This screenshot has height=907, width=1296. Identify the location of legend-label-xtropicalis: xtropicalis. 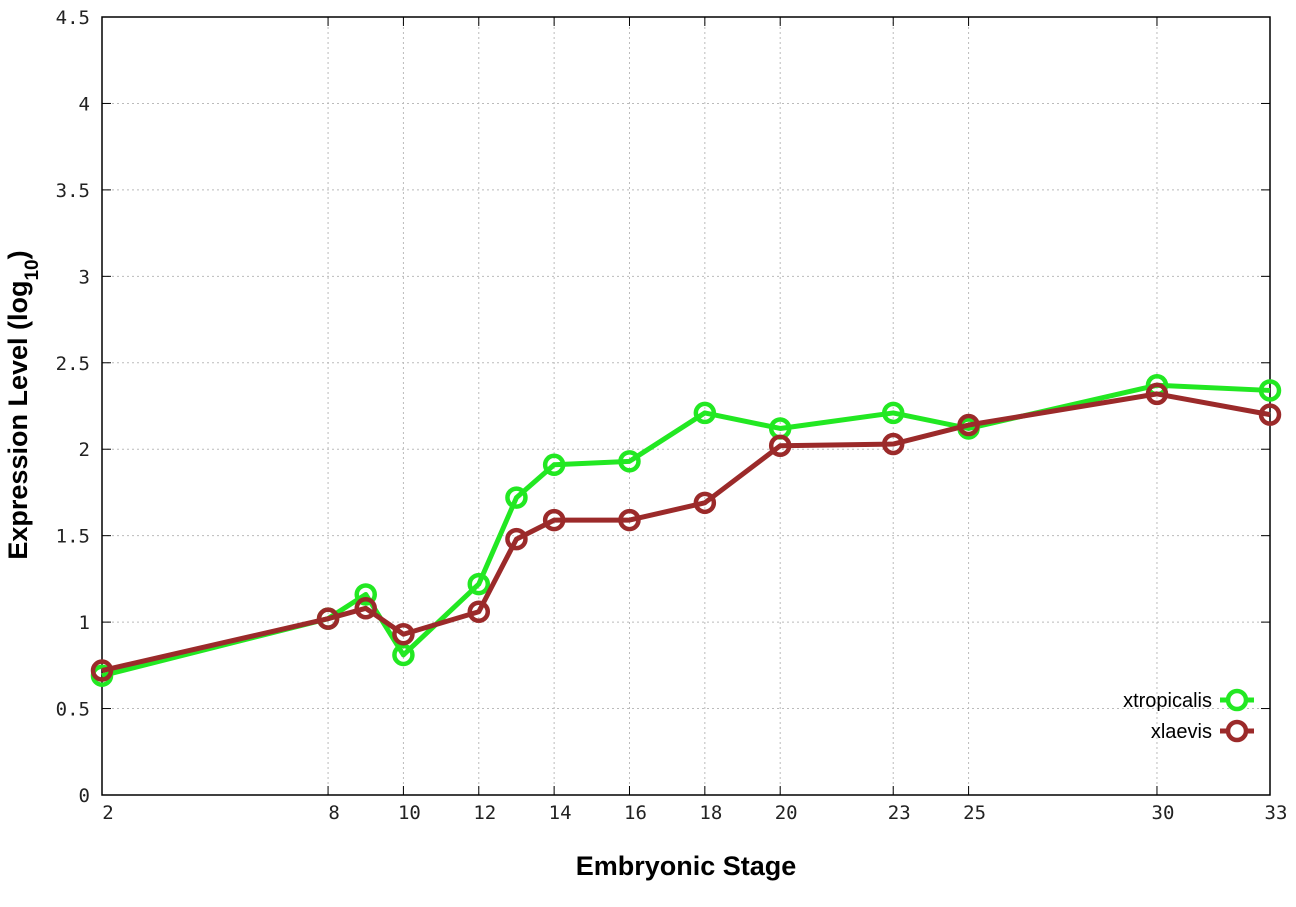
(1167, 701).